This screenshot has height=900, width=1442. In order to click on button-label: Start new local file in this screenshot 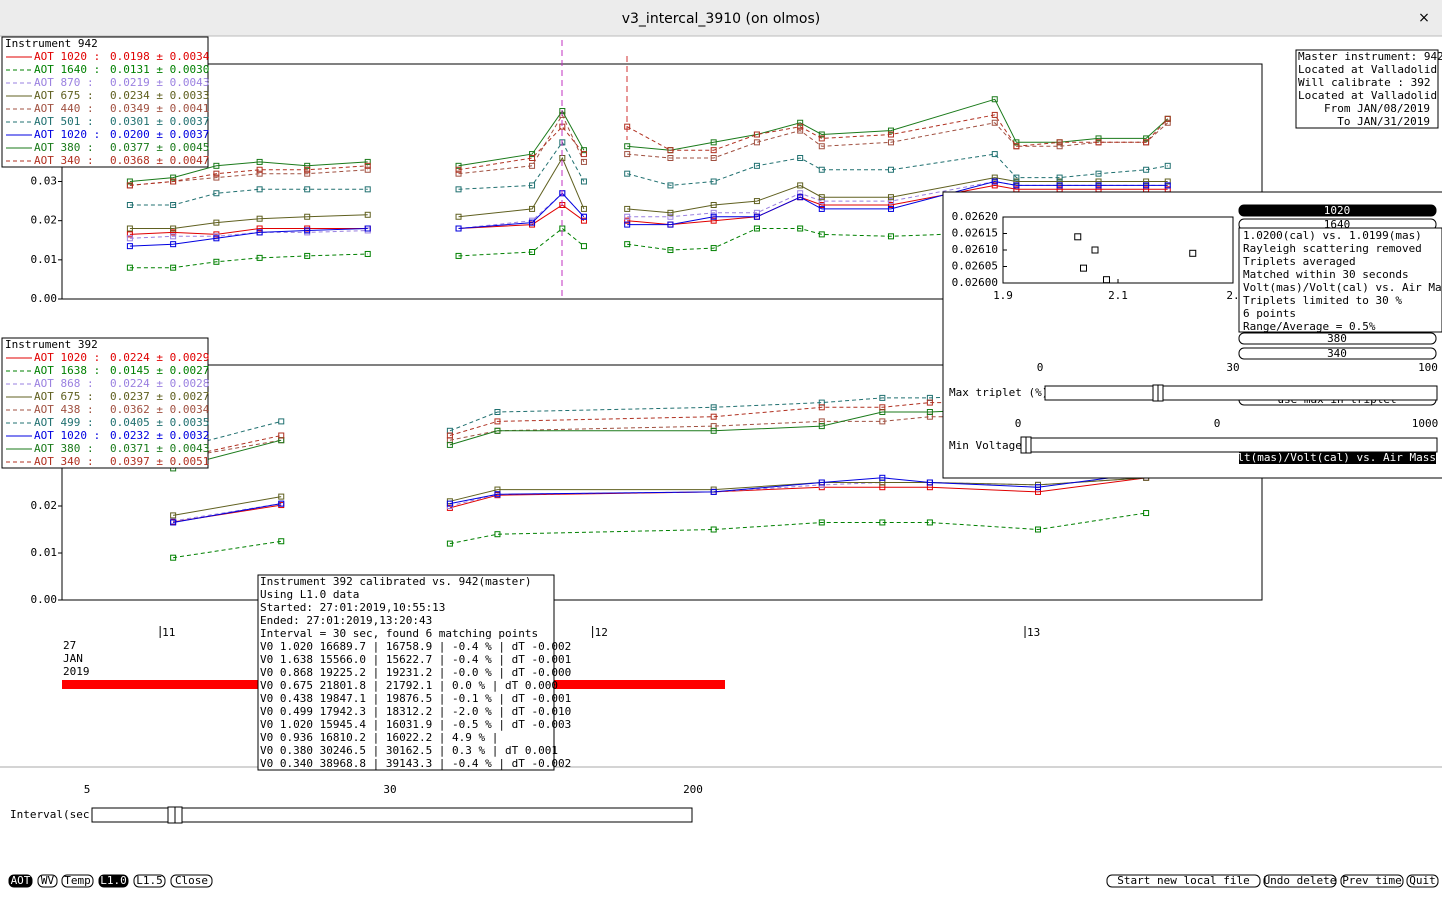, I will do `click(1183, 880)`.